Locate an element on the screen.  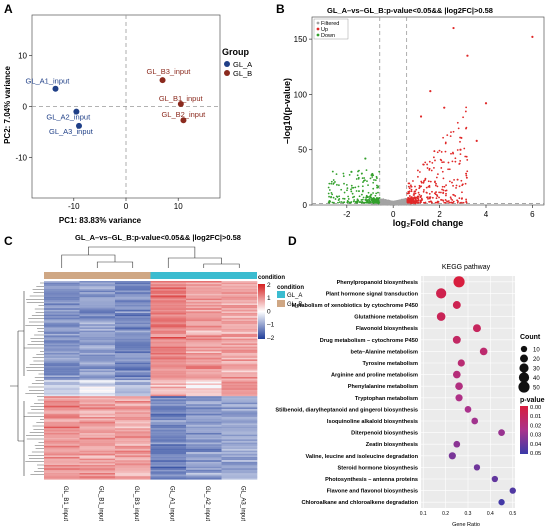
kegg-pathway-label: Tyrosine metabolism is located at coordinates (390, 364).